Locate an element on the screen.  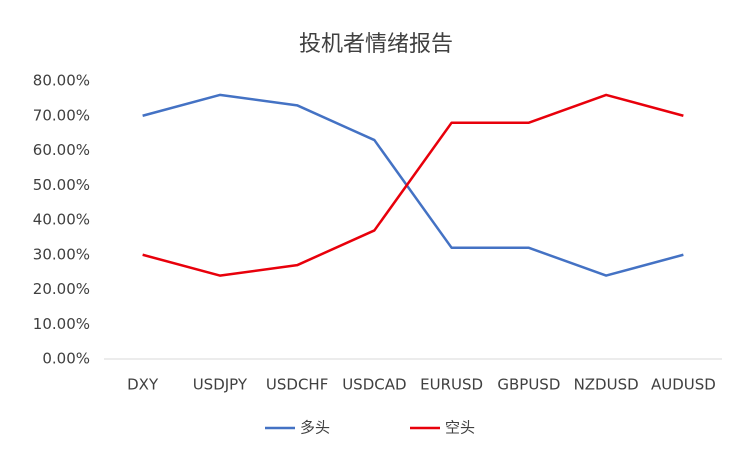
x-tick-label: EURUSD is located at coordinates (451, 385).